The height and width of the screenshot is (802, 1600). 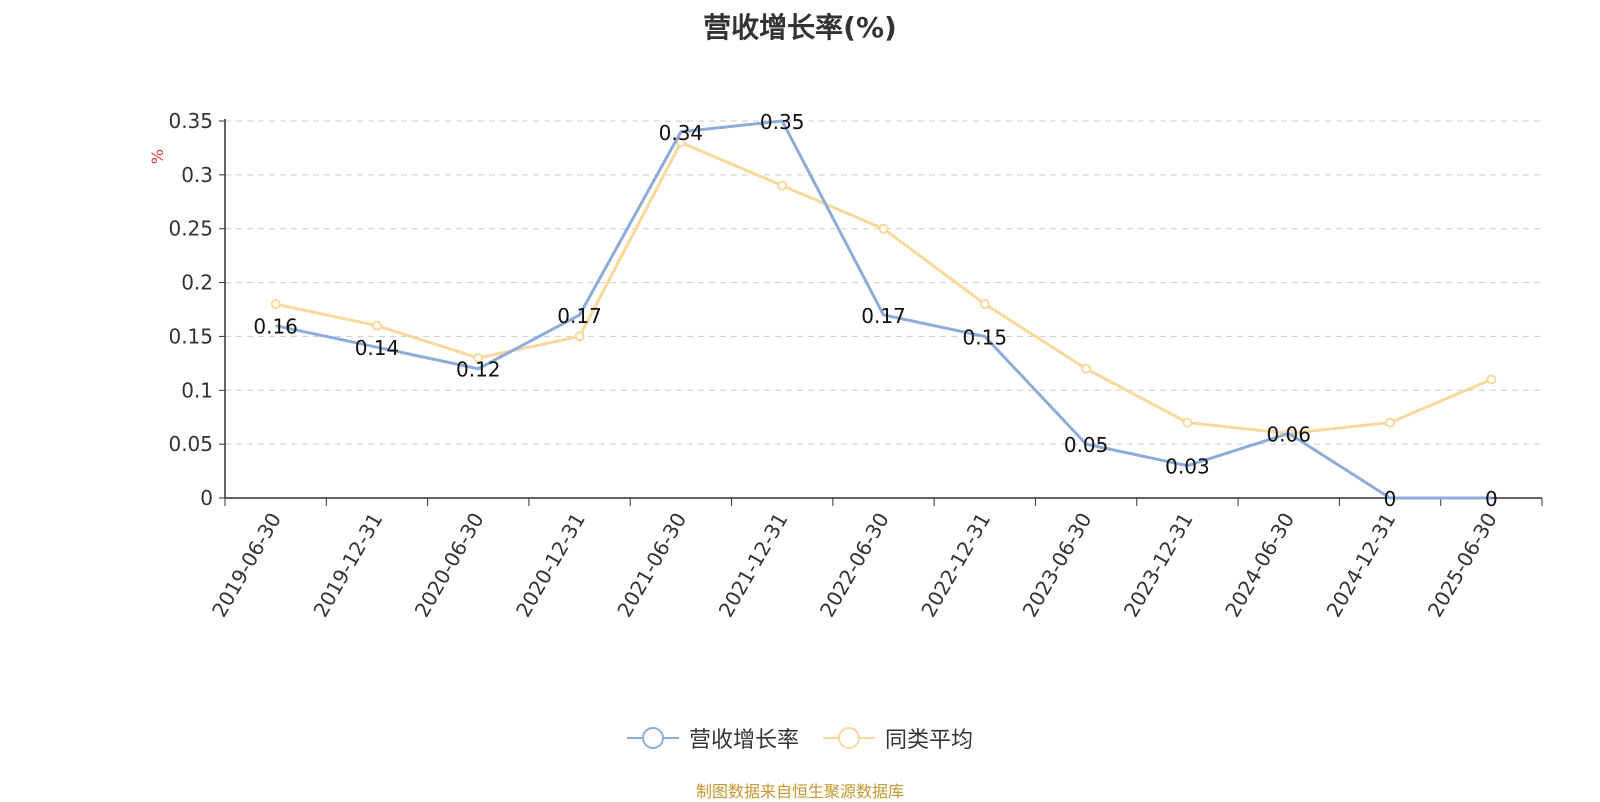 What do you see at coordinates (800, 738) in the screenshot?
I see `chart-legend: 营收增长率 同类平均` at bounding box center [800, 738].